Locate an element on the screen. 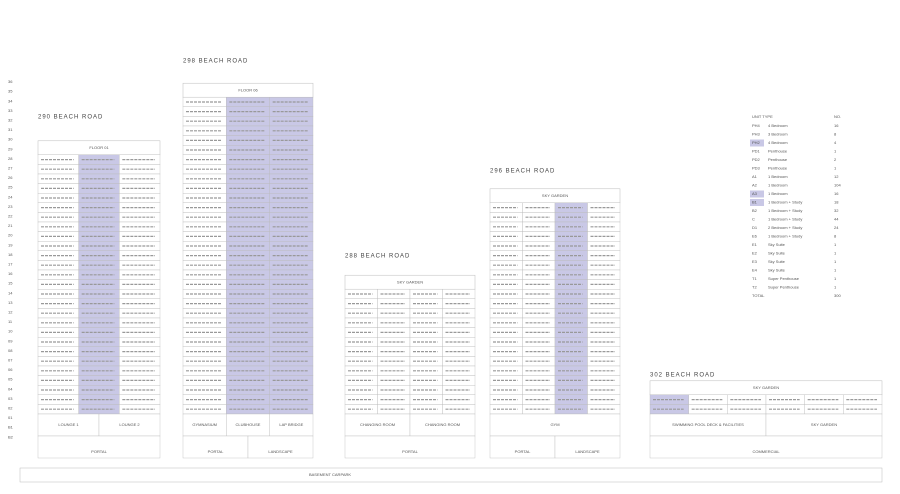 The height and width of the screenshot is (494, 900). level-label: 34 is located at coordinates (10, 100).